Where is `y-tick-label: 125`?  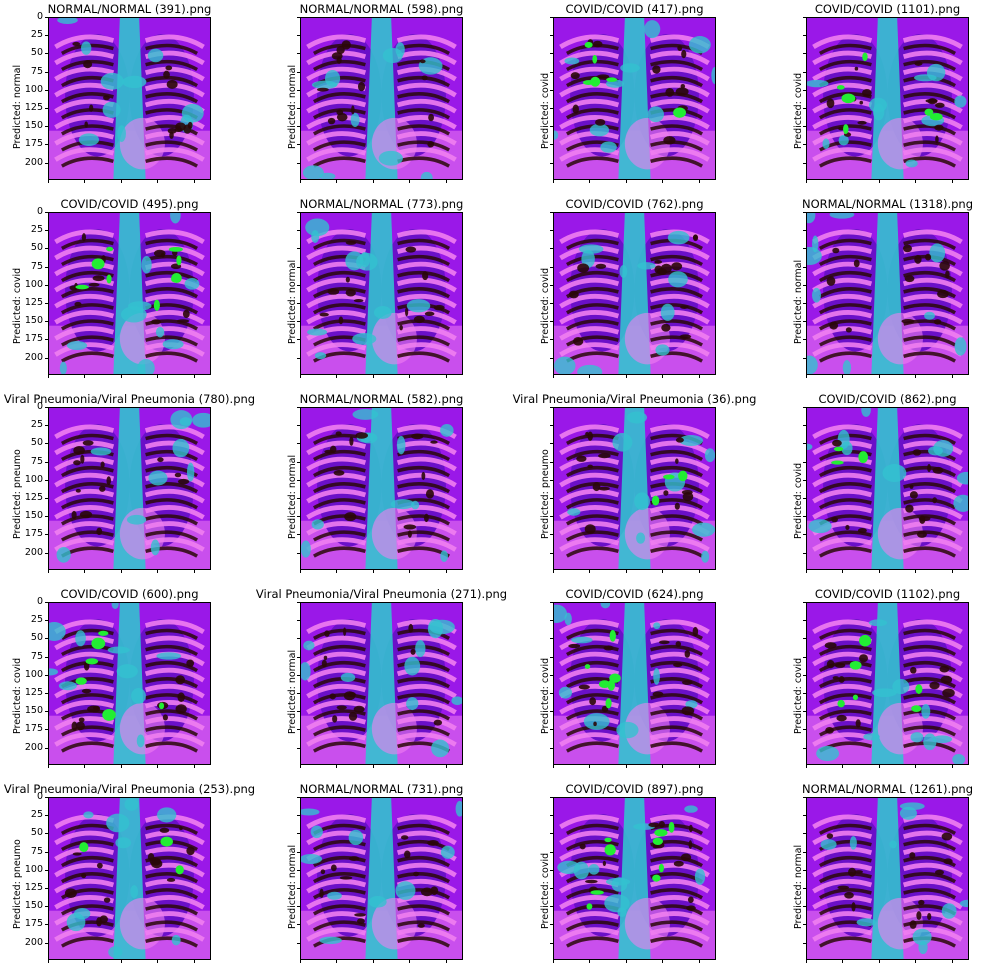
y-tick-label: 125 is located at coordinates (33, 107).